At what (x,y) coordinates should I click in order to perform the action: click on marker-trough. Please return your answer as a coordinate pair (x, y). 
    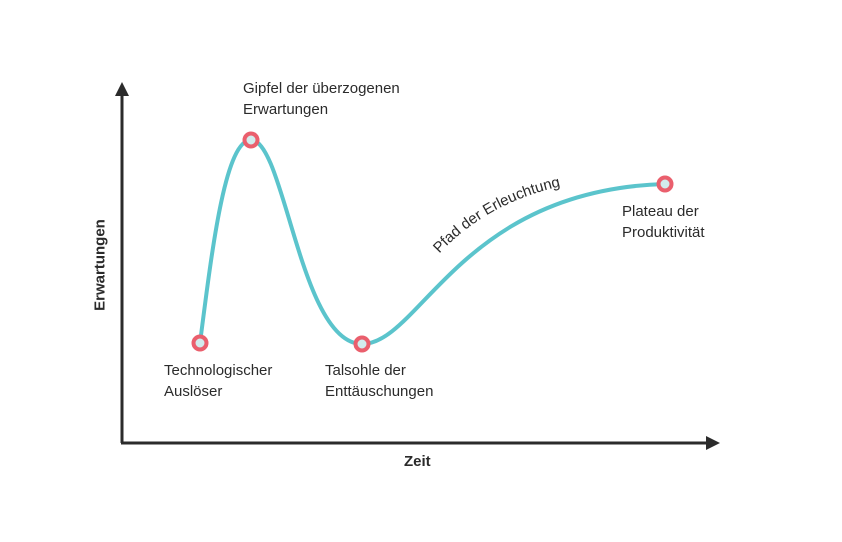
    Looking at the image, I should click on (362, 344).